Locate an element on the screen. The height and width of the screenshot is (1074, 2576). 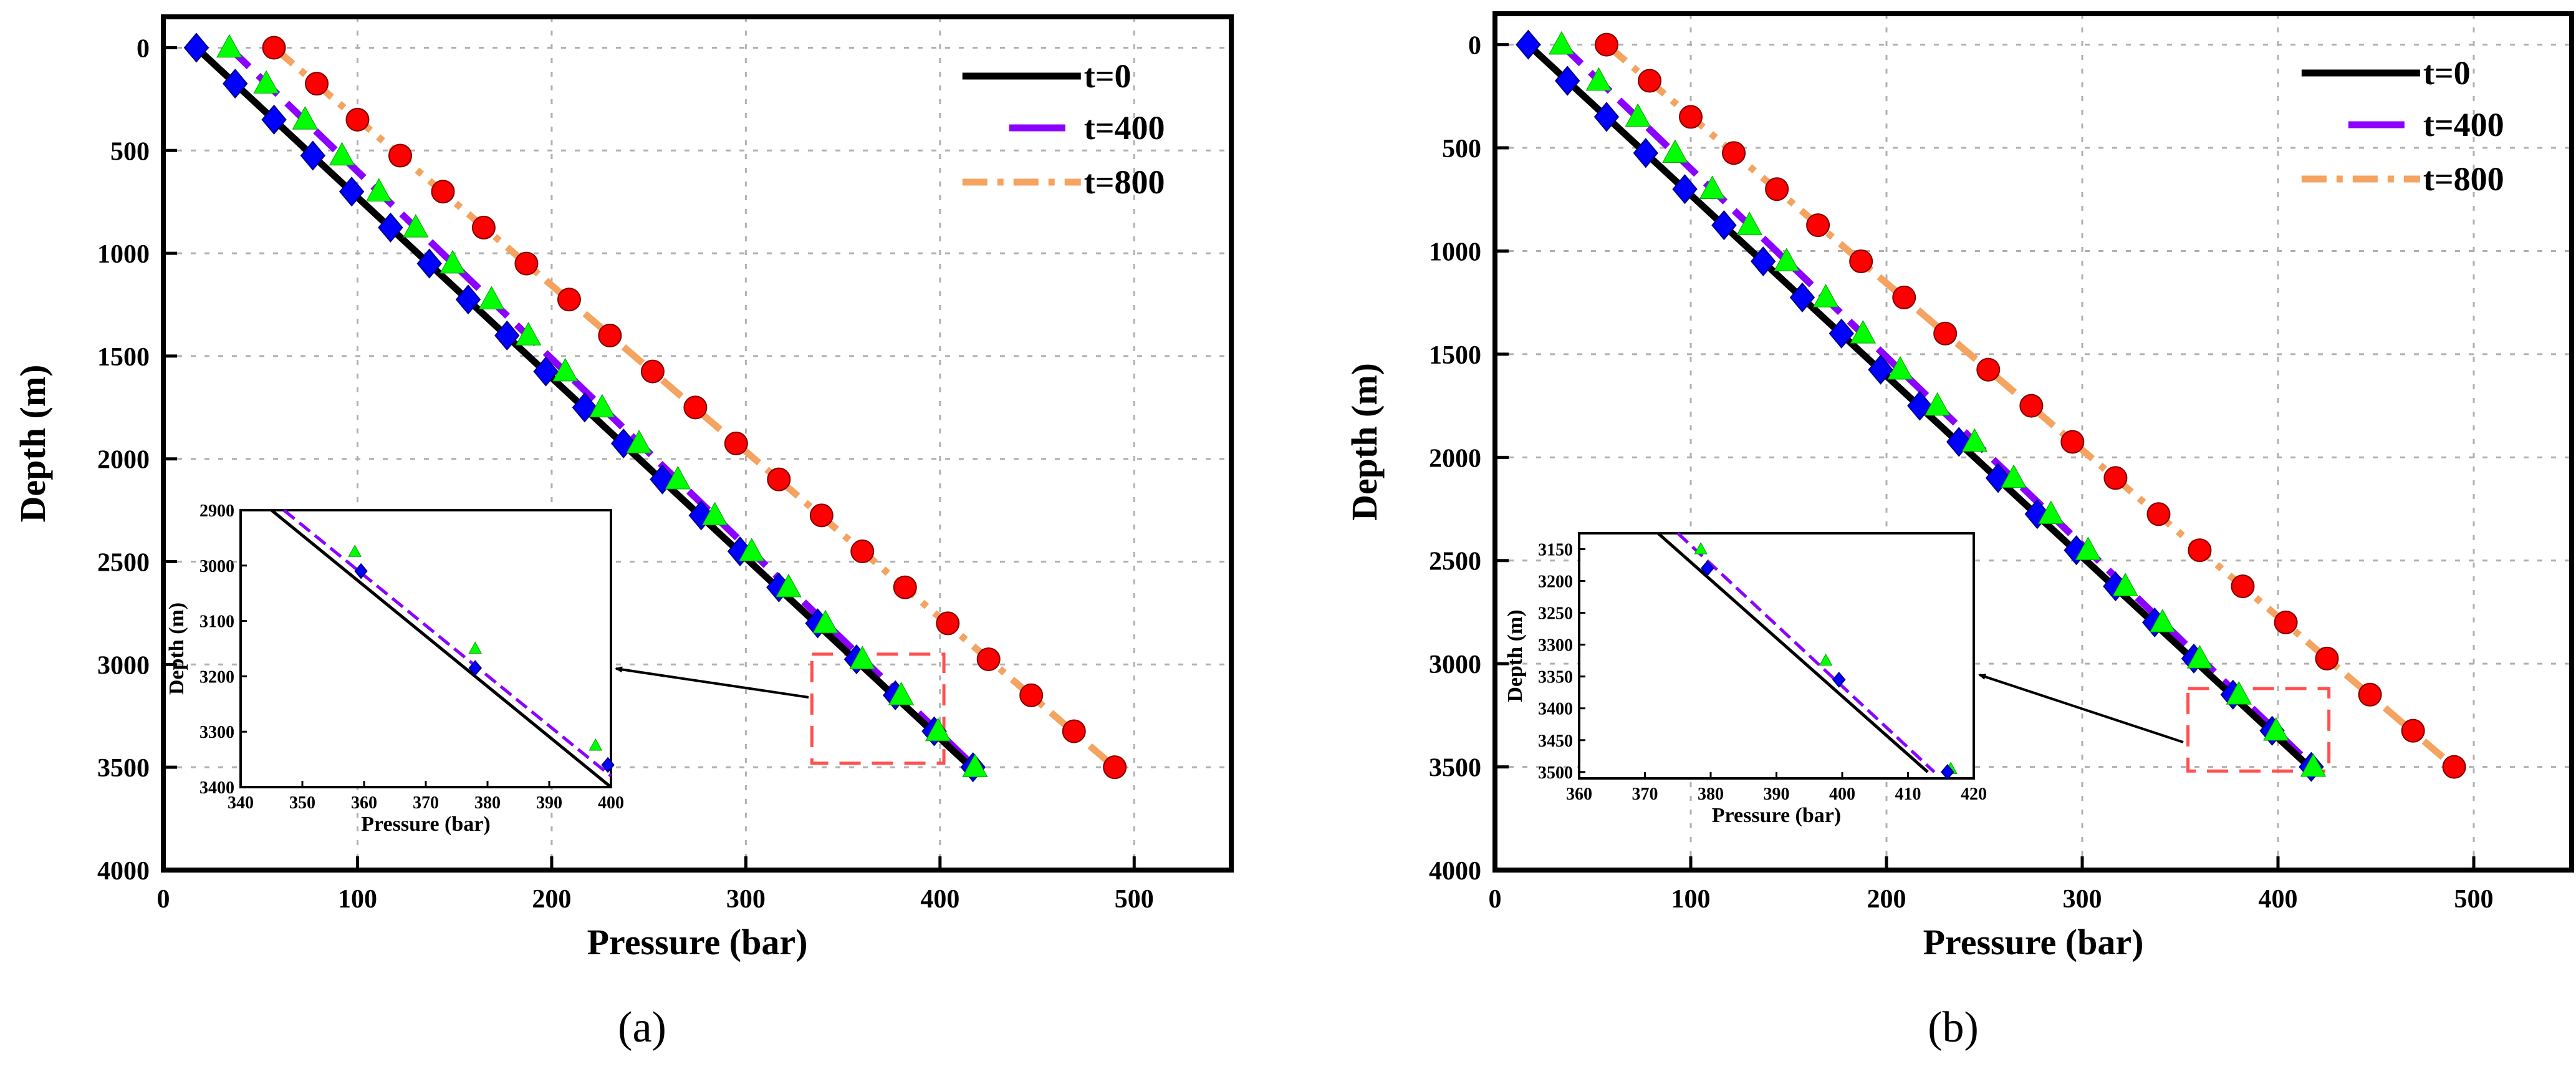
x-tick-label: 200 is located at coordinates (551, 899).